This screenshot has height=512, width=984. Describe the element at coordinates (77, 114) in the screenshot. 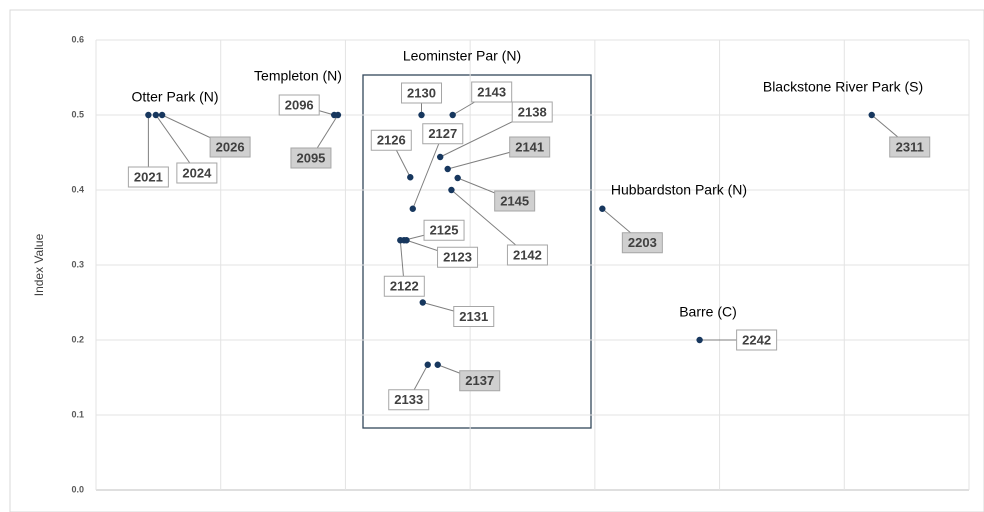

I see `y-tick-label: 0.5` at that location.